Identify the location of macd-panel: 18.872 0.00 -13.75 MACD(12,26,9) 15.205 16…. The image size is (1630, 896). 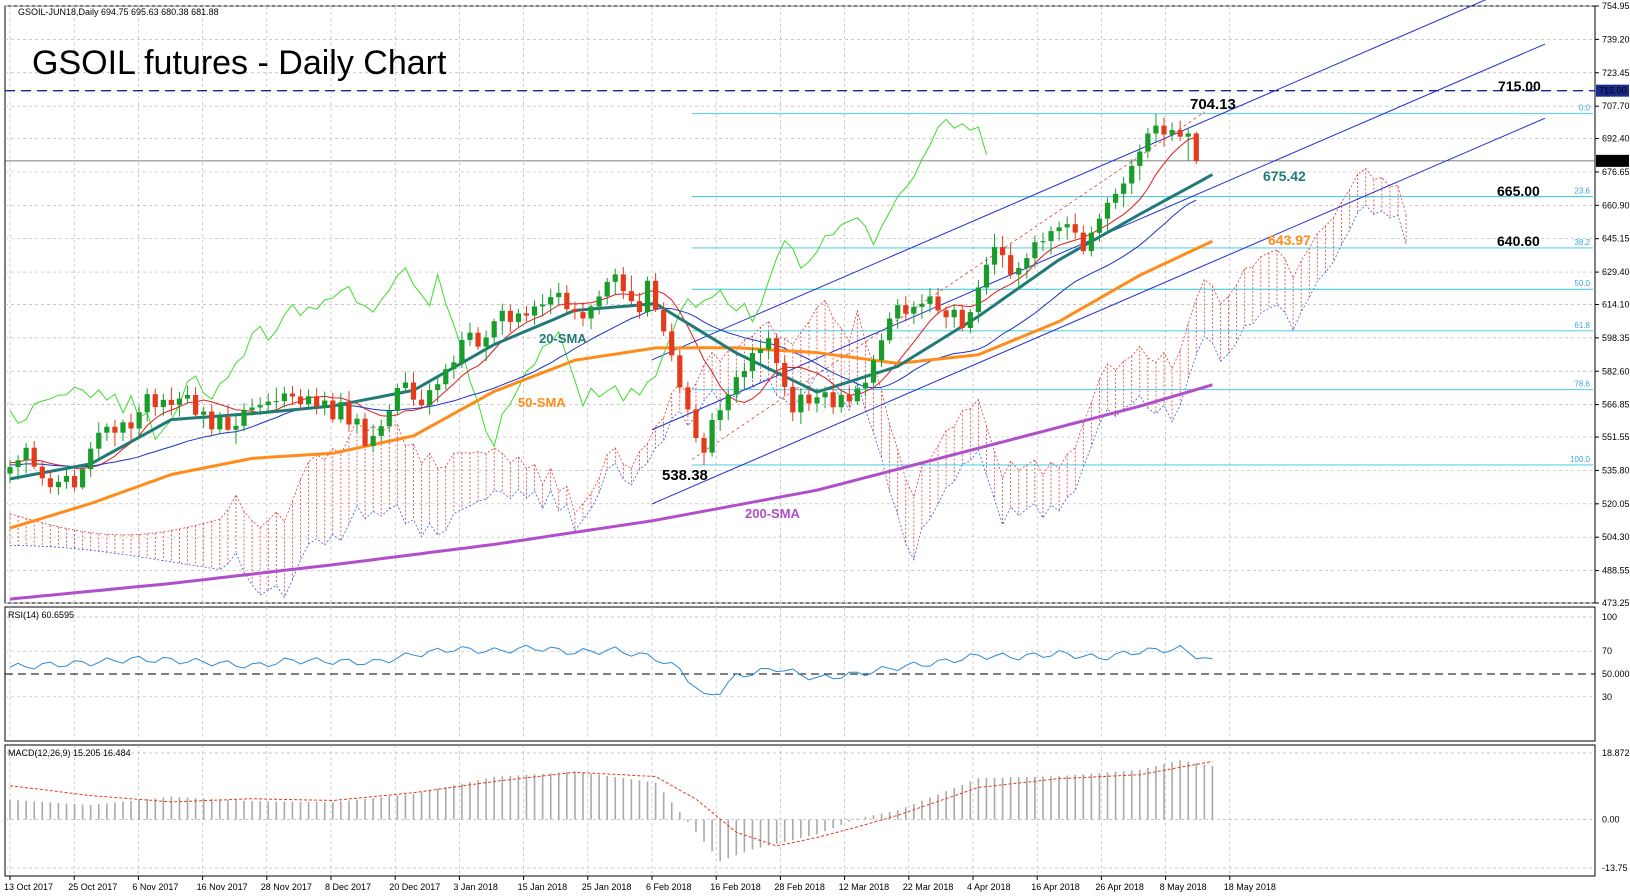
(817, 810).